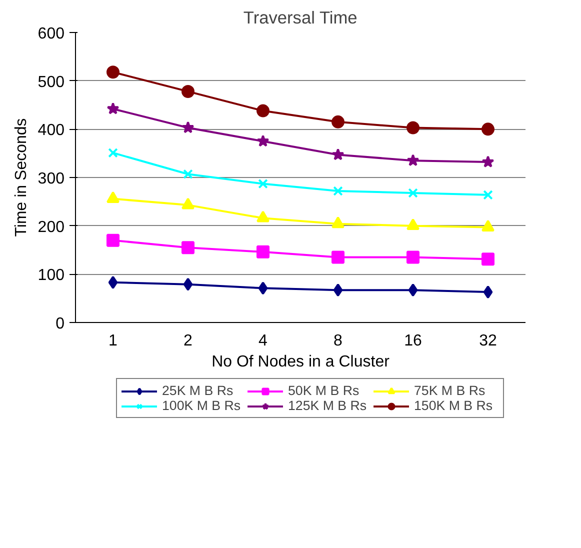  Describe the element at coordinates (328, 405) in the screenshot. I see `legend-label: 125K M B Rs` at that location.